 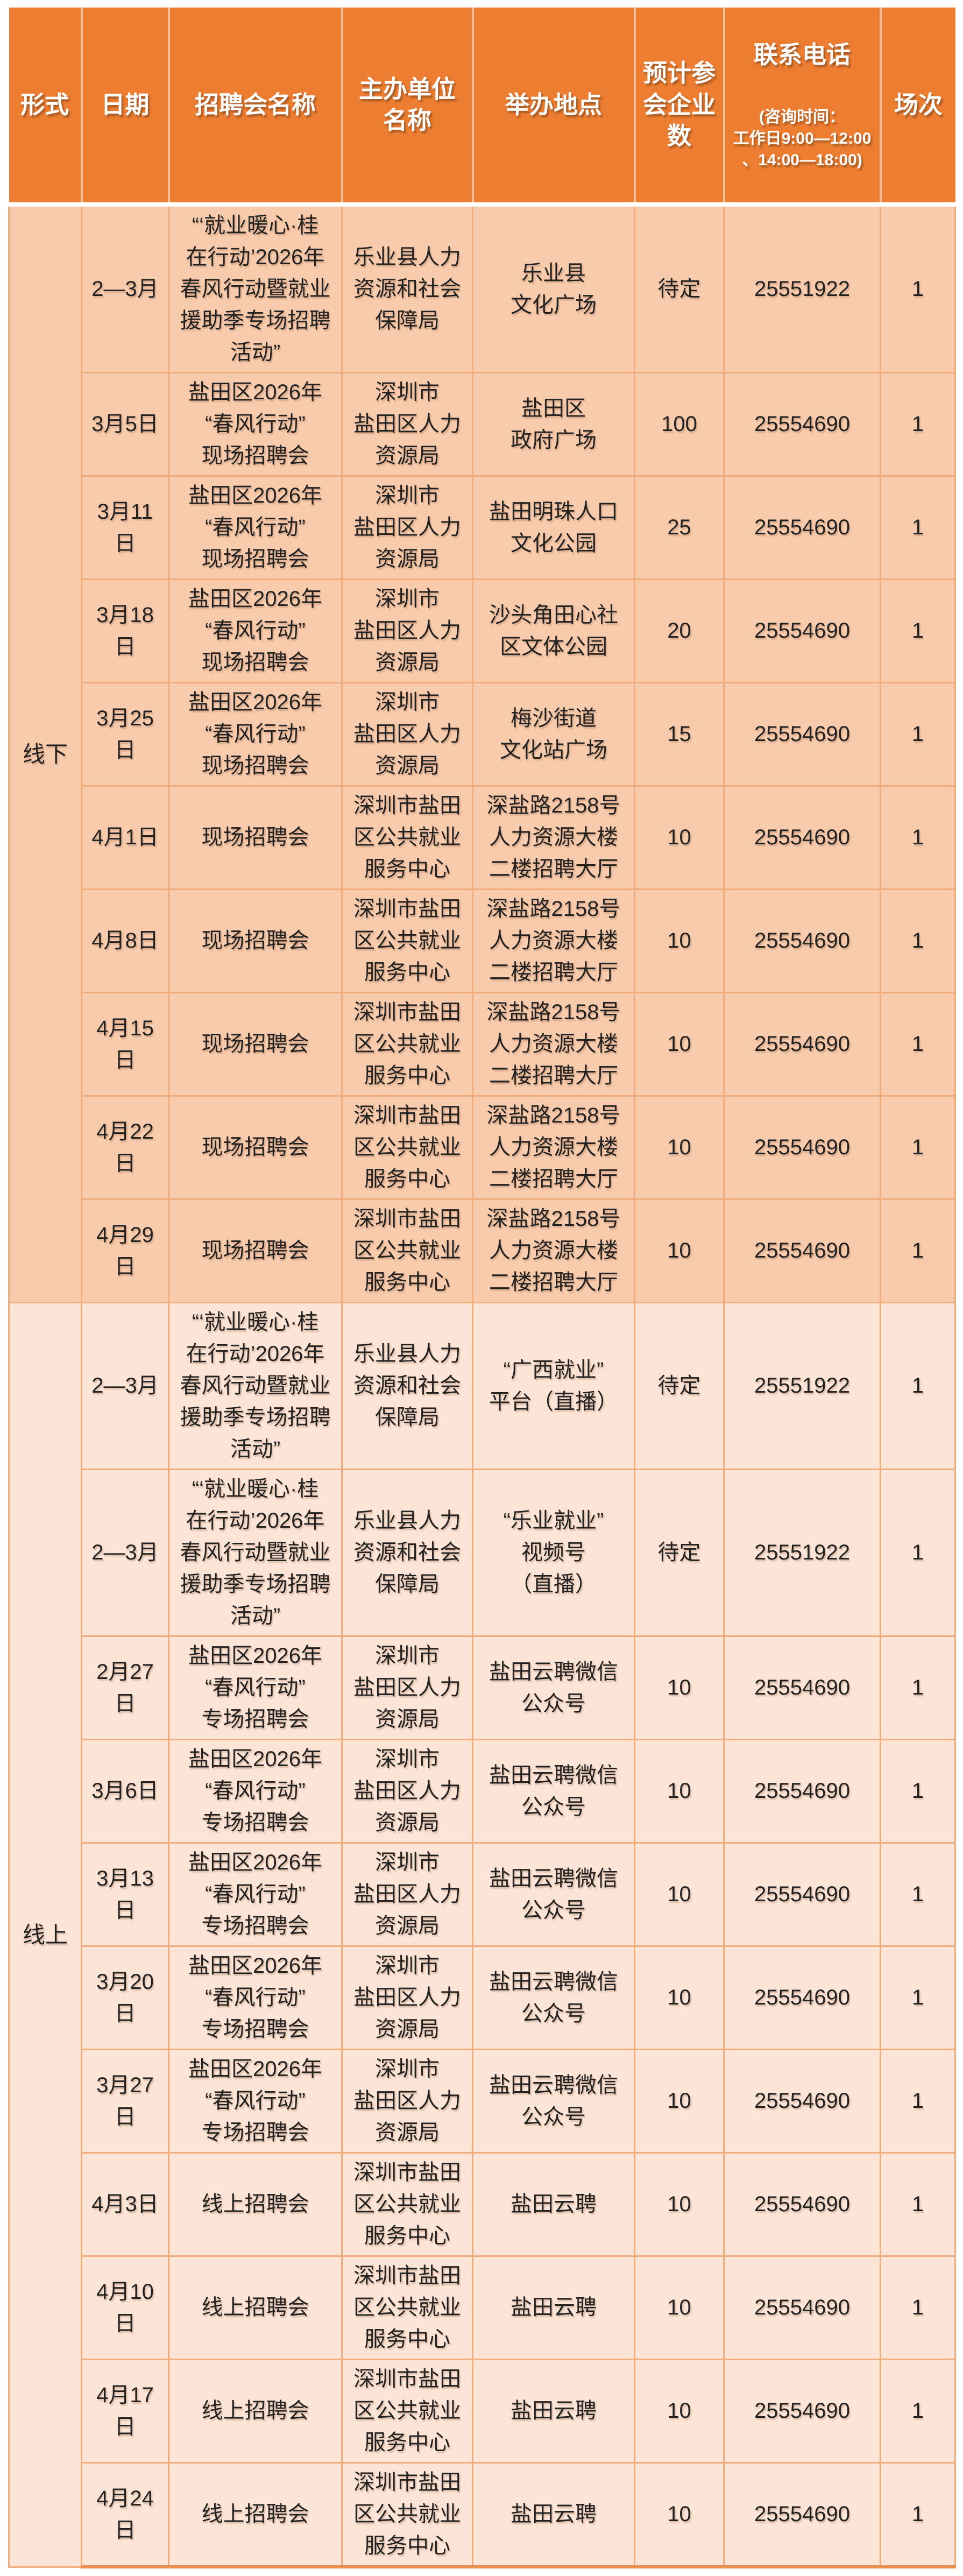 What do you see at coordinates (679, 424) in the screenshot?
I see `cell-companies: 100` at bounding box center [679, 424].